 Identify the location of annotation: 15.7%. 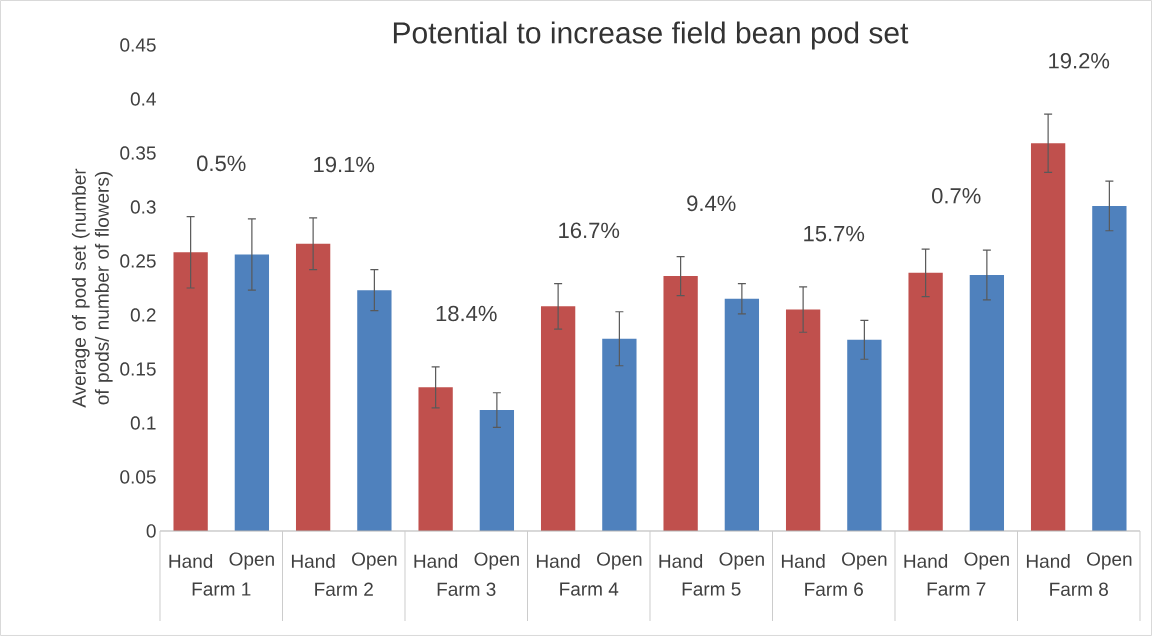
(834, 233).